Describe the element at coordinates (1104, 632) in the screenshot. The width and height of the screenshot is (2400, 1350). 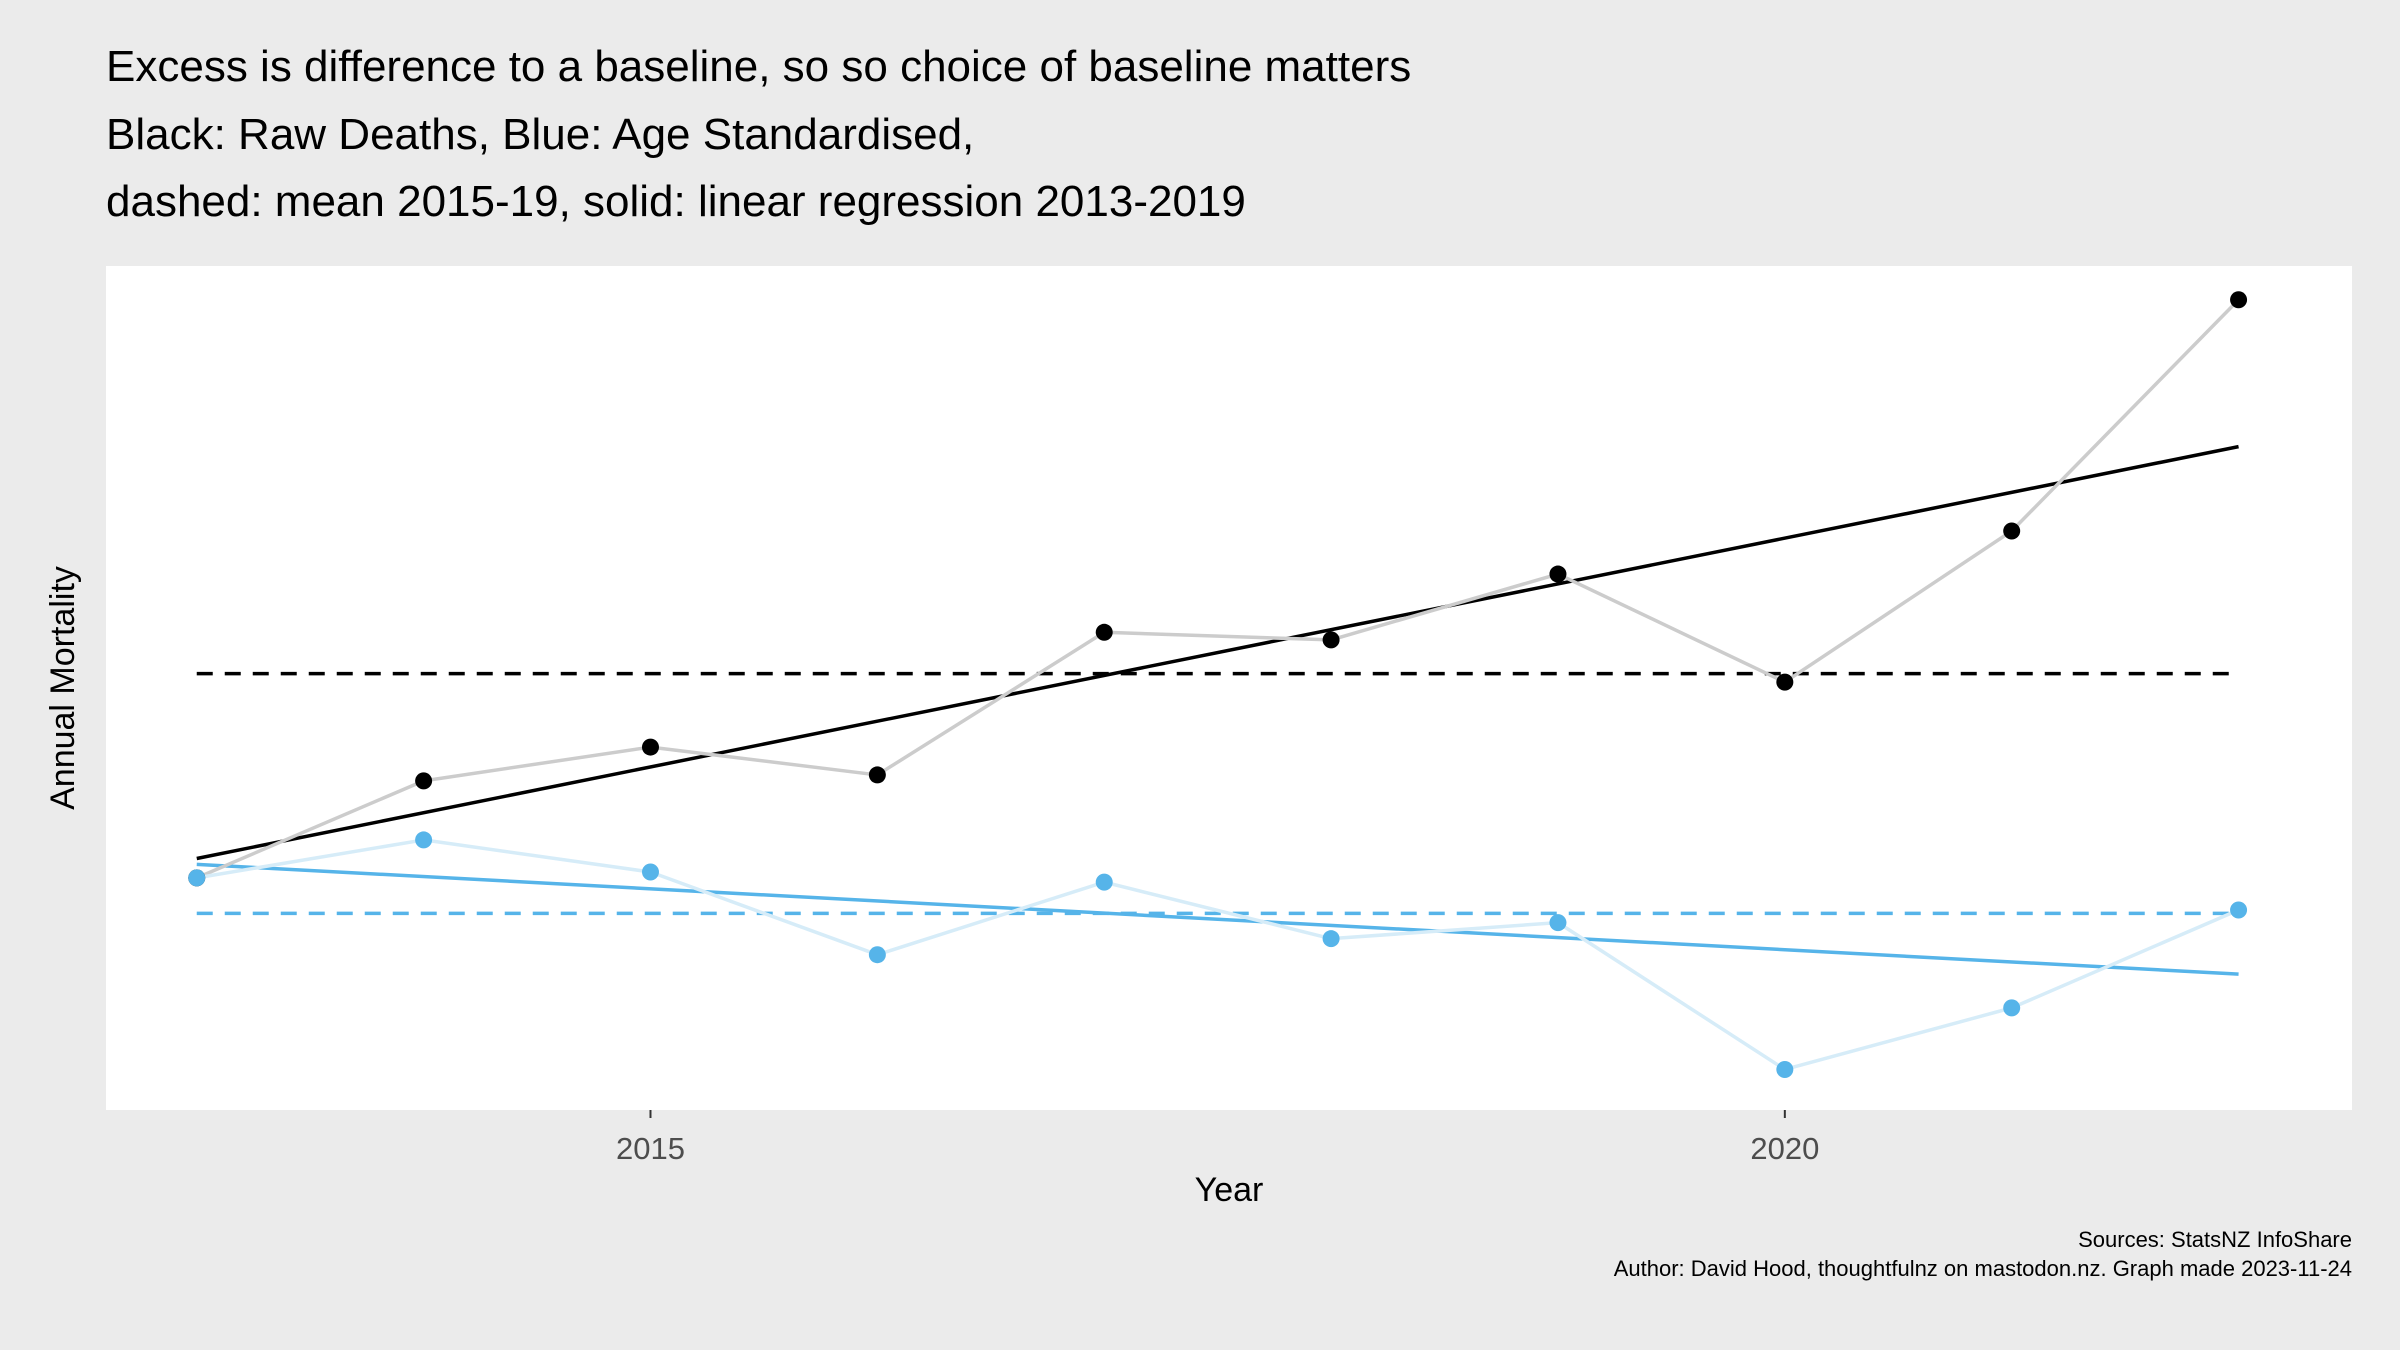
I see `raw-deaths-point-2017` at that location.